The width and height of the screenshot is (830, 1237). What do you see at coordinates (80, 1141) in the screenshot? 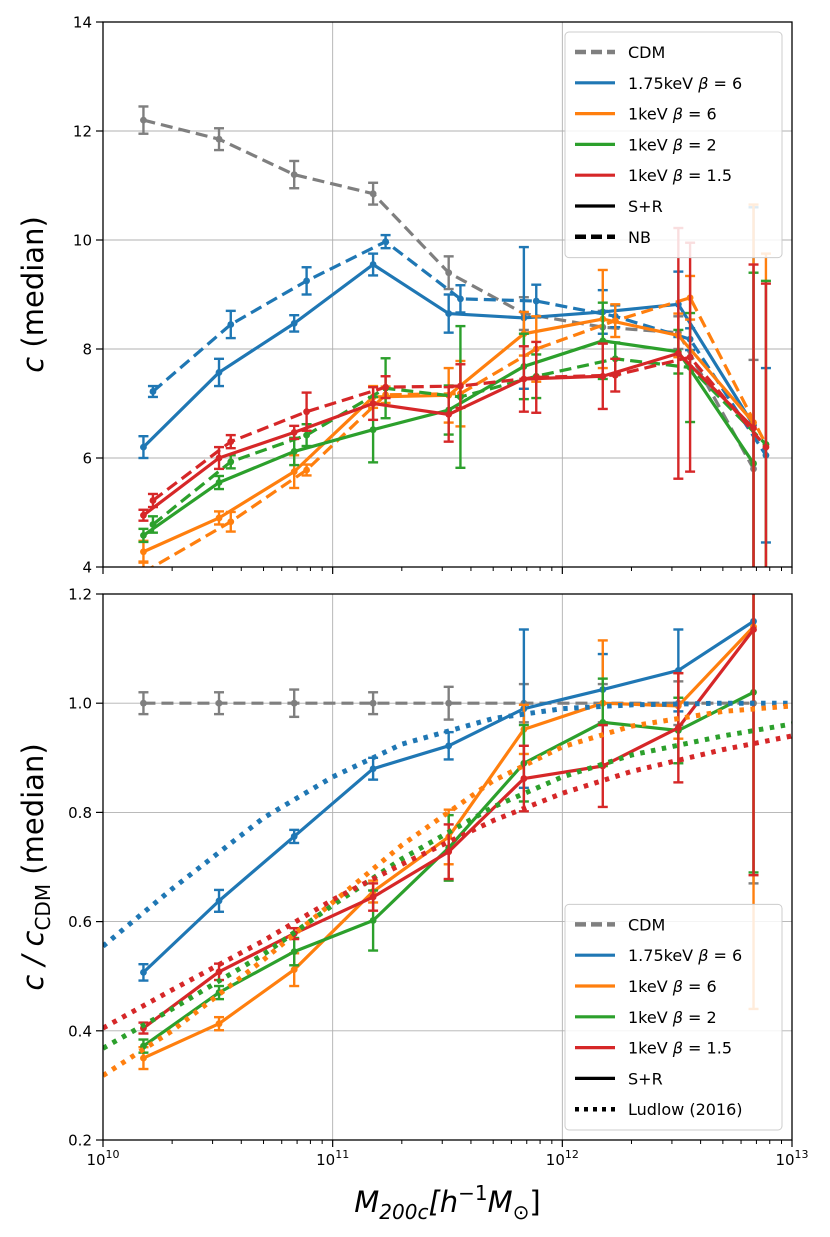
I see `y-tick-label: 0.2` at bounding box center [80, 1141].